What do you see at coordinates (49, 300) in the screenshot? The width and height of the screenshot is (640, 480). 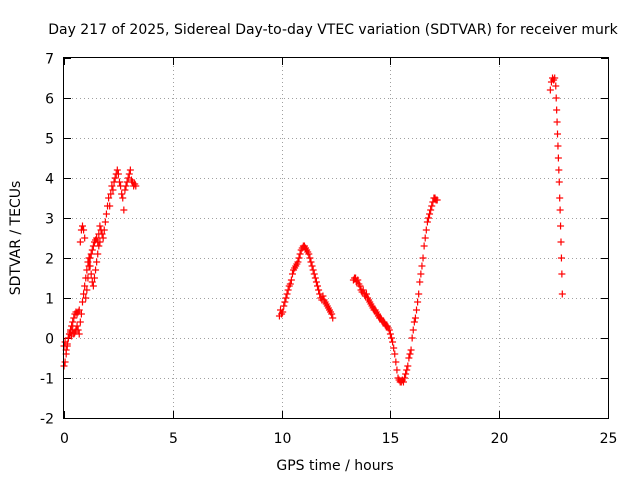 I see `y-tick-label: 1` at bounding box center [49, 300].